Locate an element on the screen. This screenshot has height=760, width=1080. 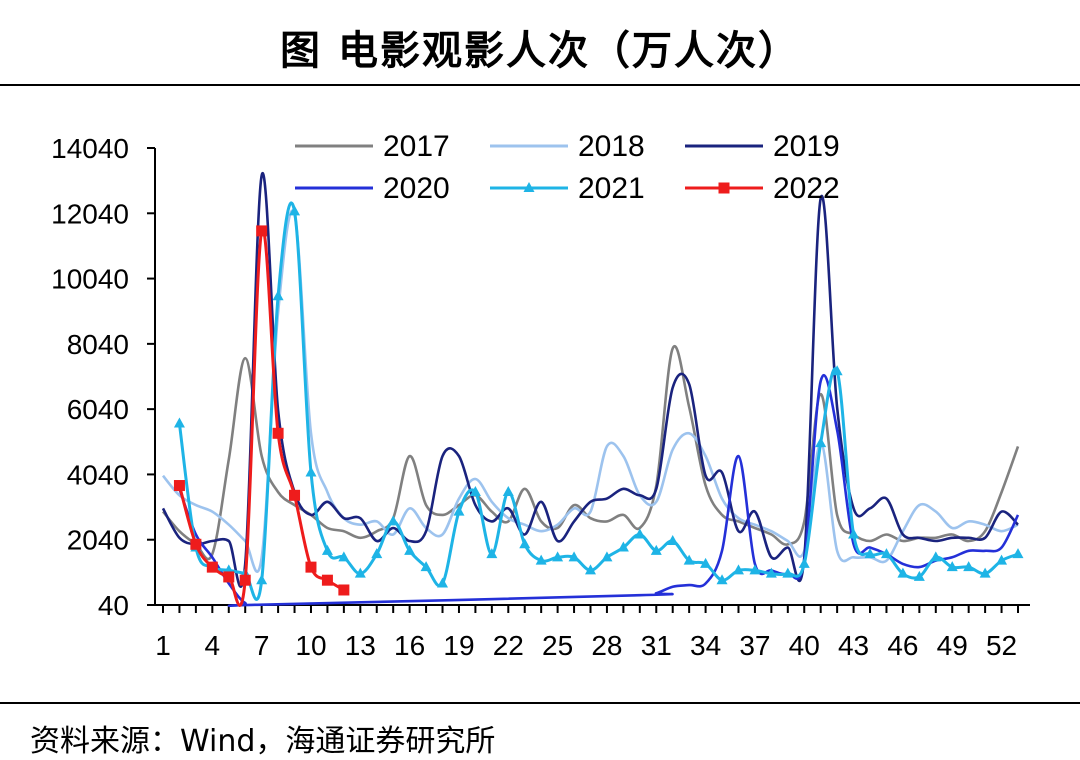
legend-item-2021: 2021 is located at coordinates (567, 188).